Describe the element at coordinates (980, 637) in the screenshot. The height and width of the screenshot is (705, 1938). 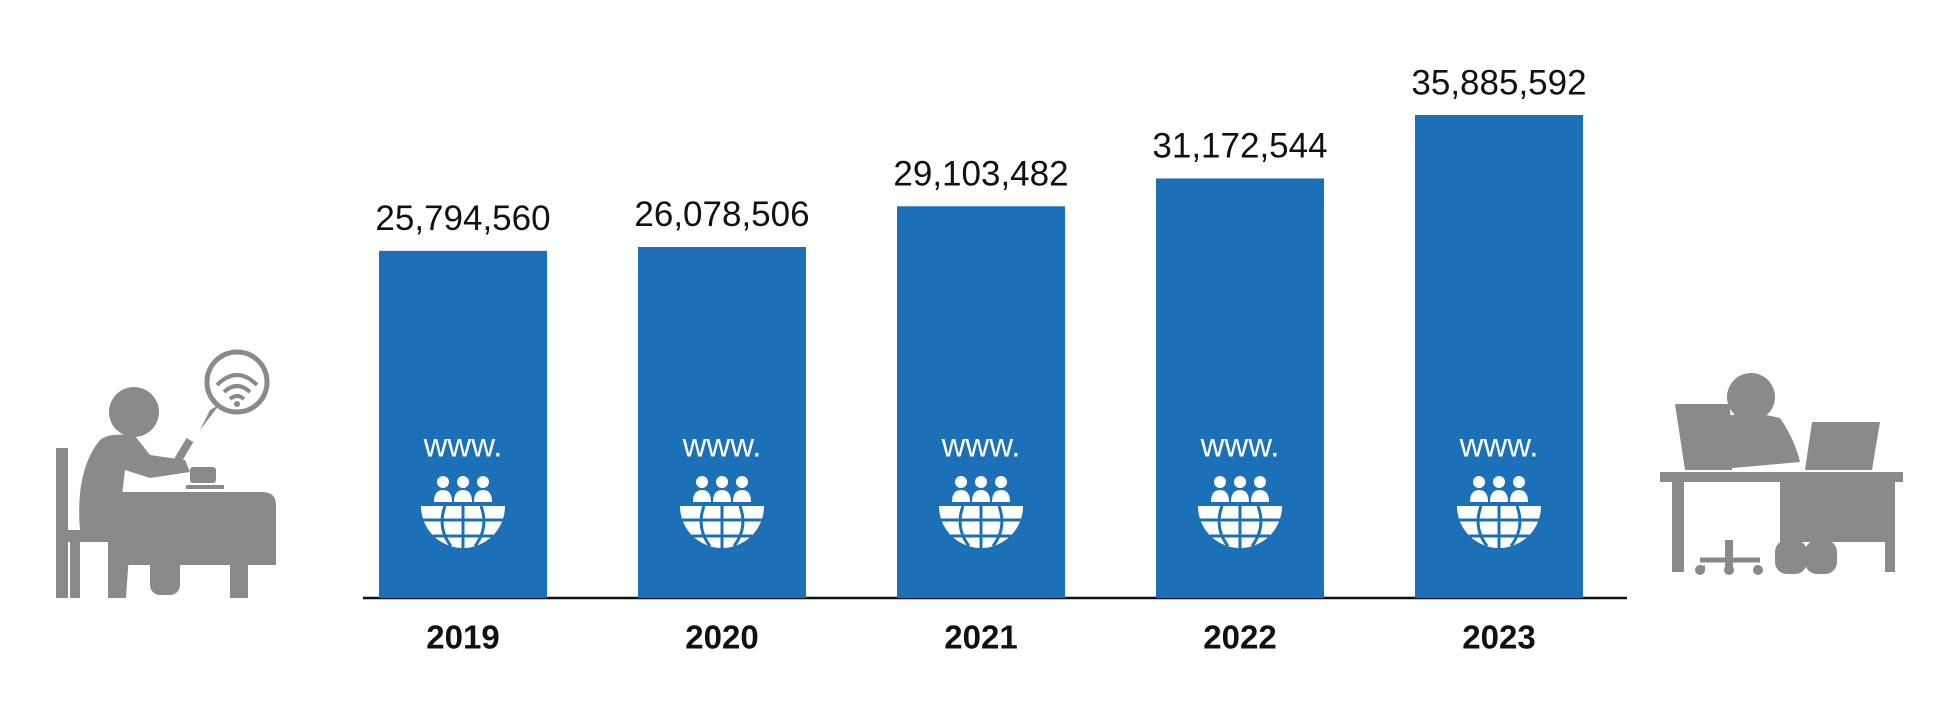
I see `x-tick-label: 2021` at that location.